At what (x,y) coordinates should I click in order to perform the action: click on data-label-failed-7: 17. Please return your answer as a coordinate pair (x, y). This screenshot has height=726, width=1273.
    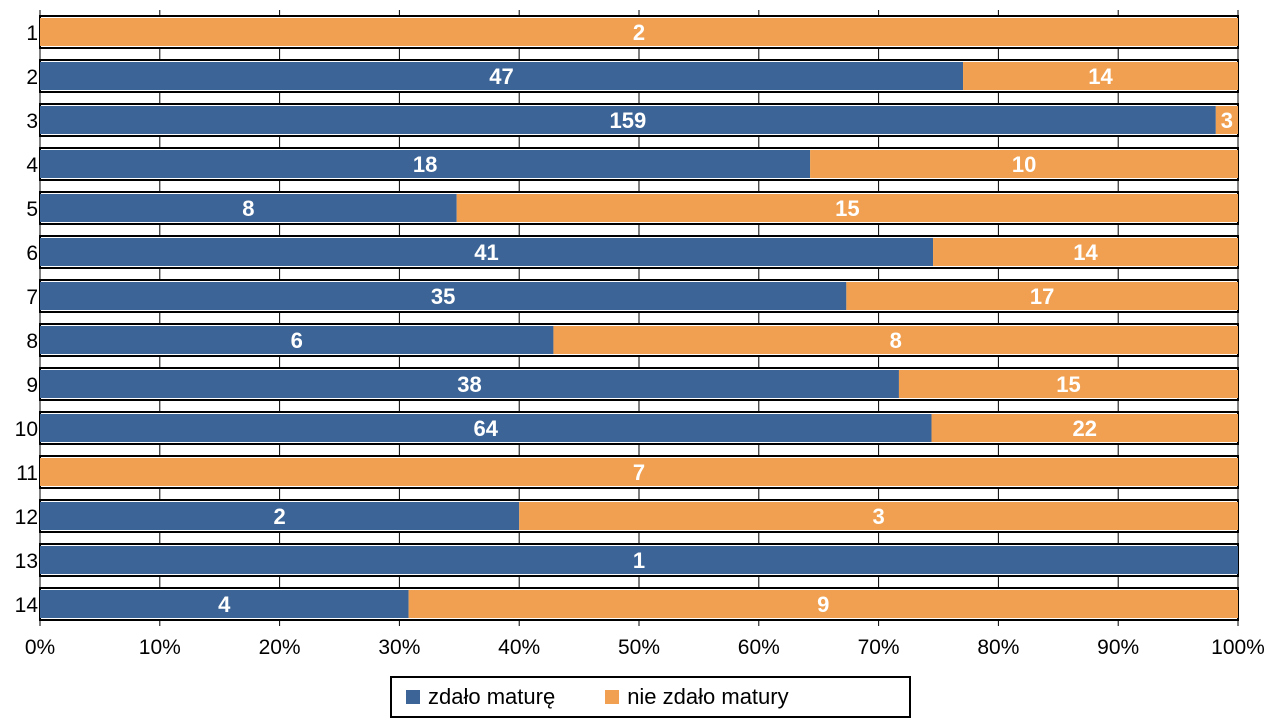
    Looking at the image, I should click on (1042, 296).